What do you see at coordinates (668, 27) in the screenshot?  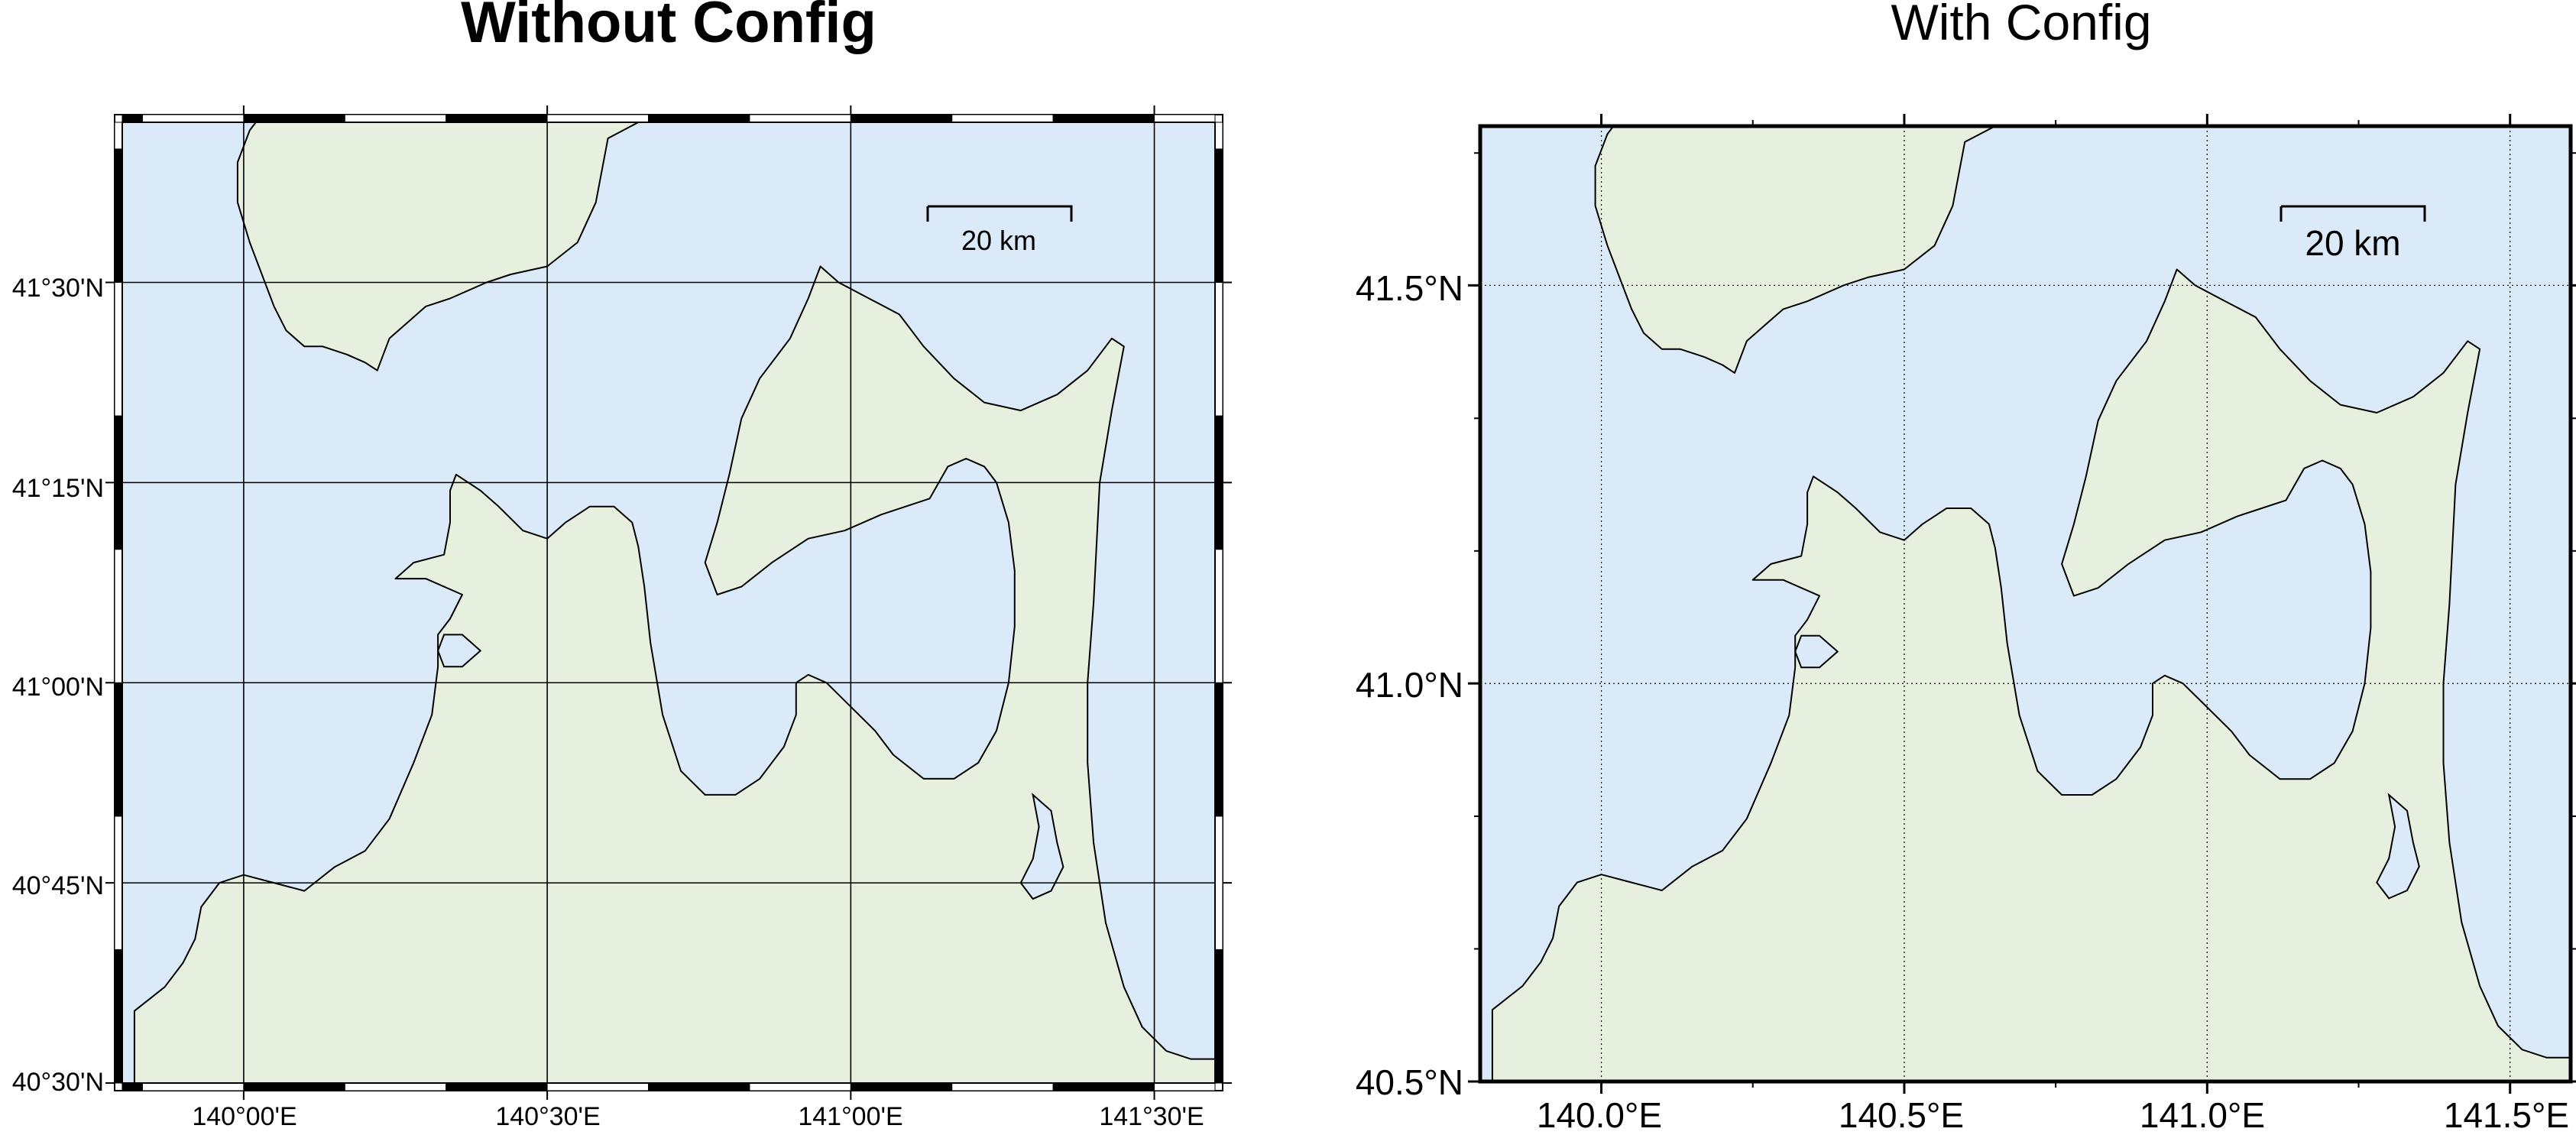 I see `map-title-without-config: Without Config` at bounding box center [668, 27].